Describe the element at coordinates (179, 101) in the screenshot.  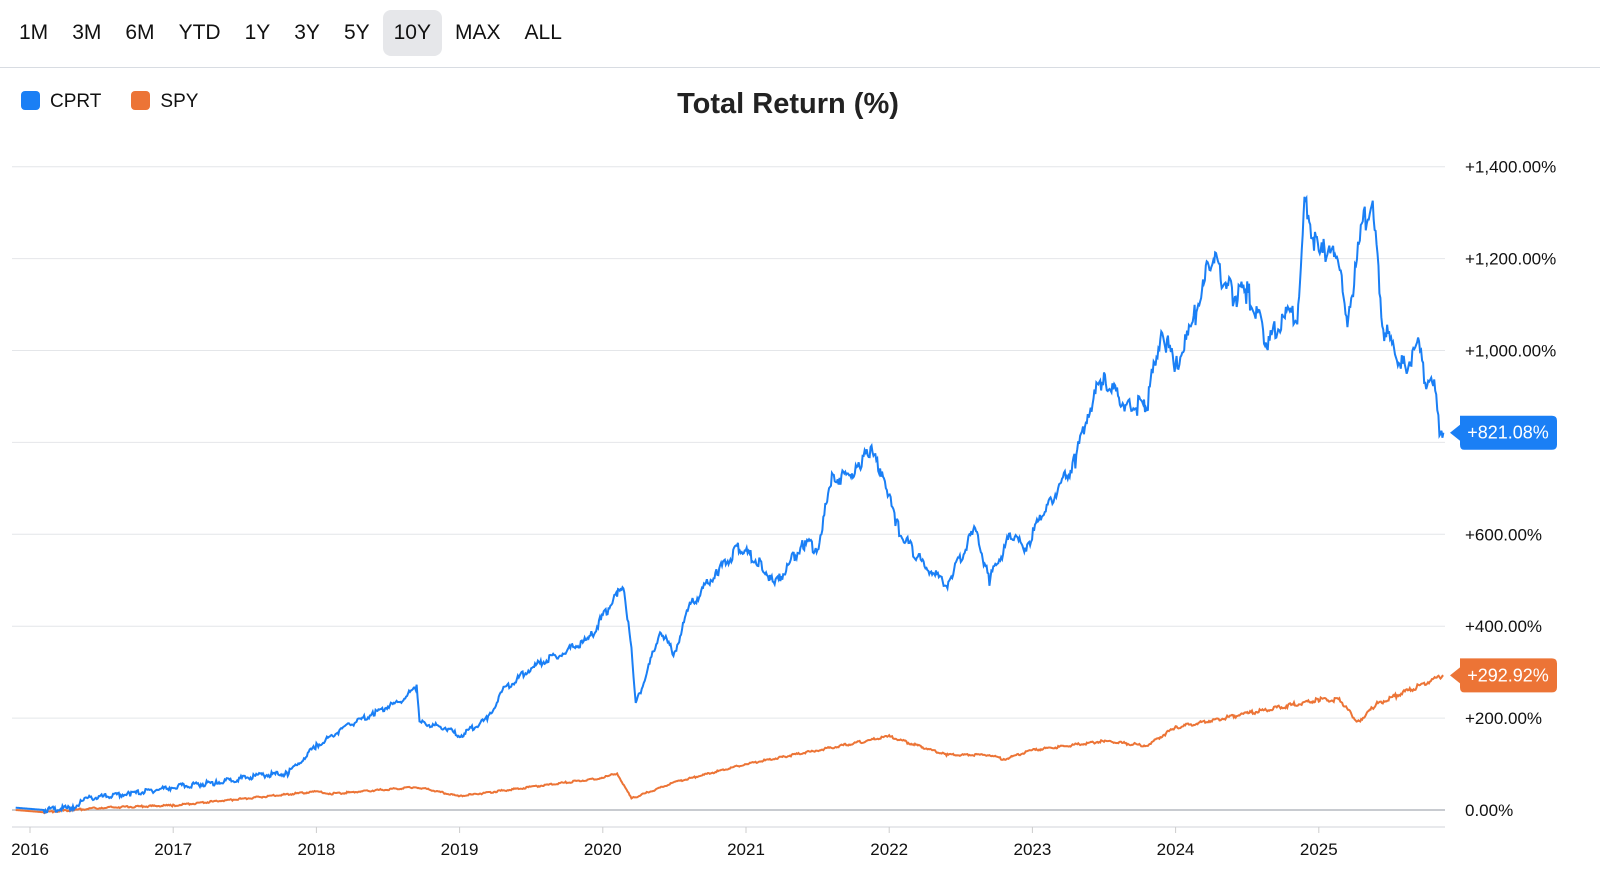
I see `legend-label: SPY` at that location.